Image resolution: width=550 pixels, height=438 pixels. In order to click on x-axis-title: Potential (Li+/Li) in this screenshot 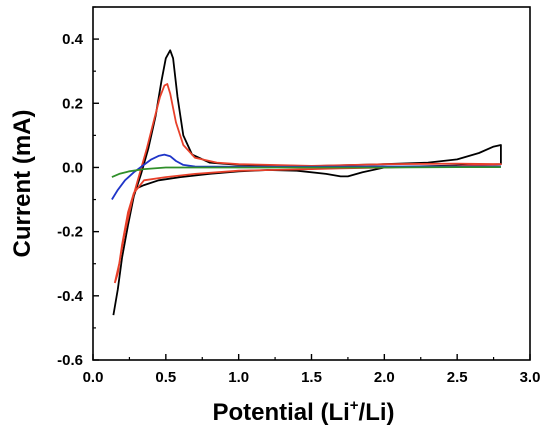, I will do `click(303, 411)`.